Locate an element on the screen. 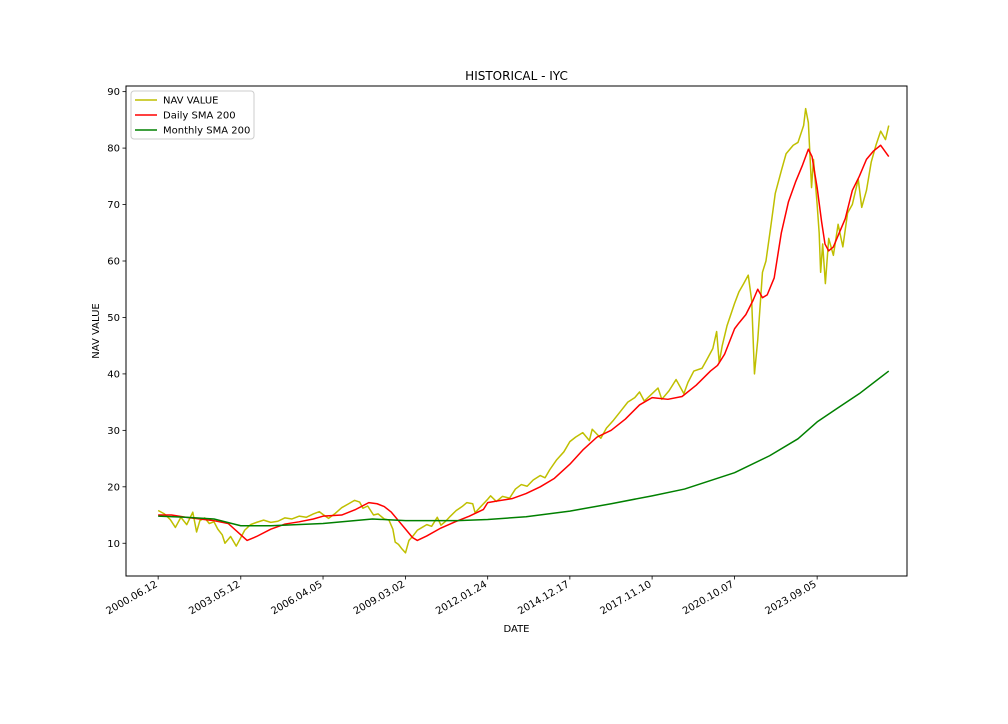 This screenshot has height=724, width=1008. legend-label-0: NAV VALUE is located at coordinates (190, 101).